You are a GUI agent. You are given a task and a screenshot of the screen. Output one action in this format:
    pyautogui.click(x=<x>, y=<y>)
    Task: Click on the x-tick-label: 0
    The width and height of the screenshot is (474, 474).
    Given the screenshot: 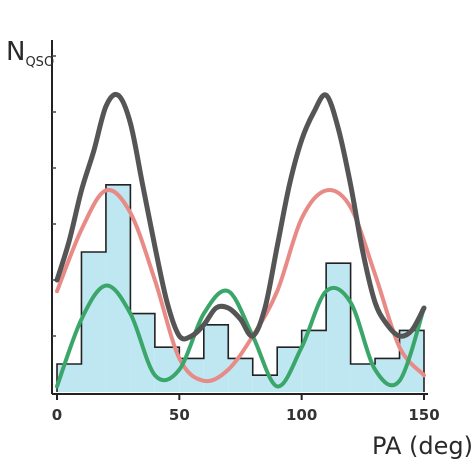 What is the action you would take?
    pyautogui.click(x=57, y=415)
    